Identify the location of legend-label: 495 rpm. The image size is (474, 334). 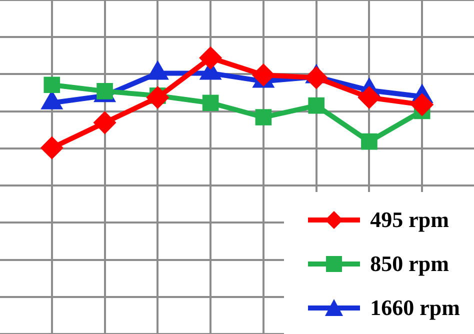
(409, 220).